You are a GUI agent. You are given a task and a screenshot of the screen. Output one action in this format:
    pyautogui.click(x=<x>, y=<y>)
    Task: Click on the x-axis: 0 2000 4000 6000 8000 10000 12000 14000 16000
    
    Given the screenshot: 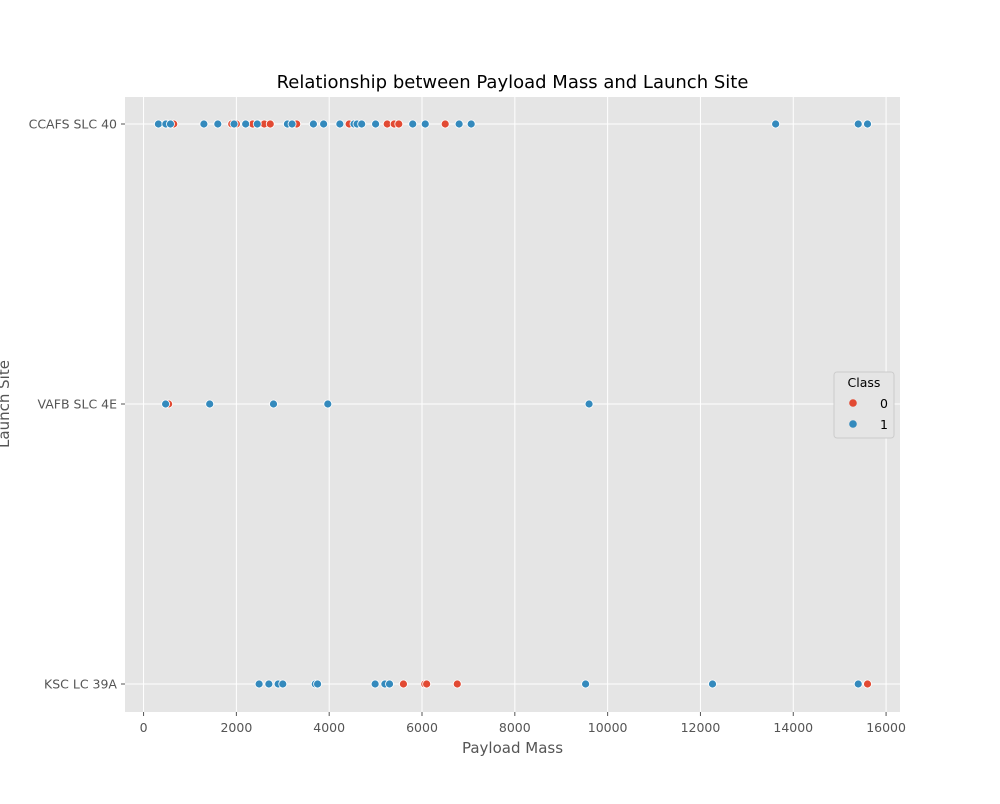 What is the action you would take?
    pyautogui.click(x=523, y=723)
    